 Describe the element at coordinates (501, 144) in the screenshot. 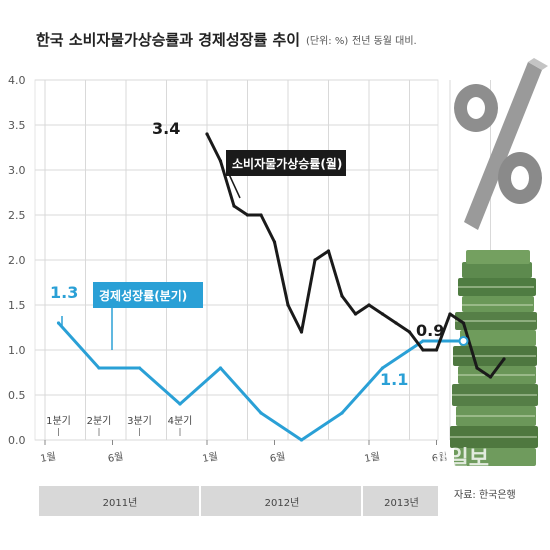

I see `percent-sign-icon` at that location.